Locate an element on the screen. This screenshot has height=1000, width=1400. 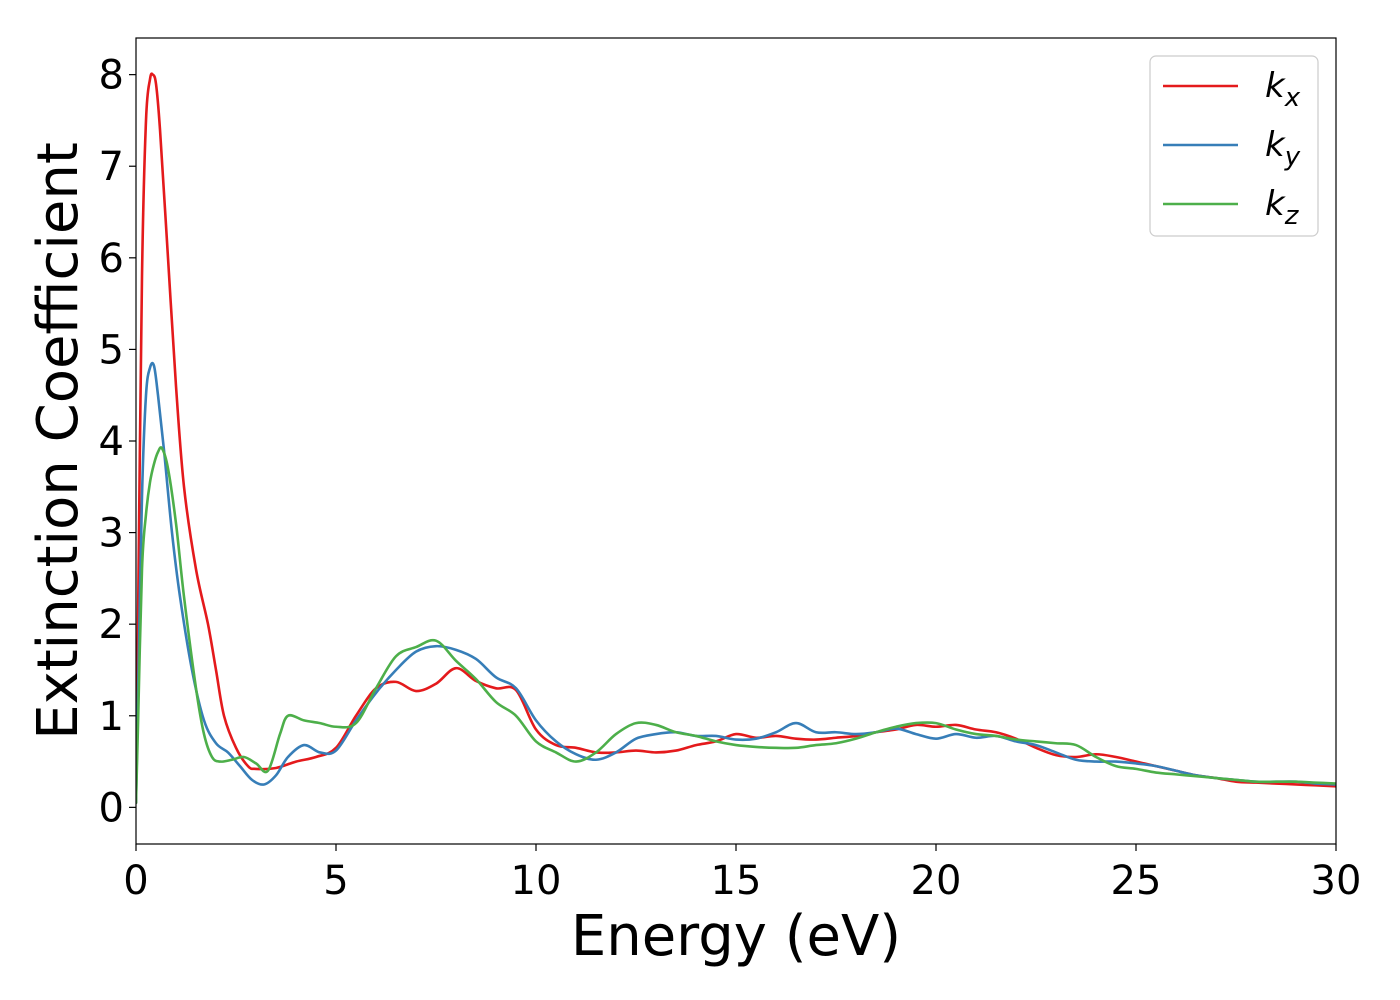
x-tick-label: 10 is located at coordinates (536, 881).